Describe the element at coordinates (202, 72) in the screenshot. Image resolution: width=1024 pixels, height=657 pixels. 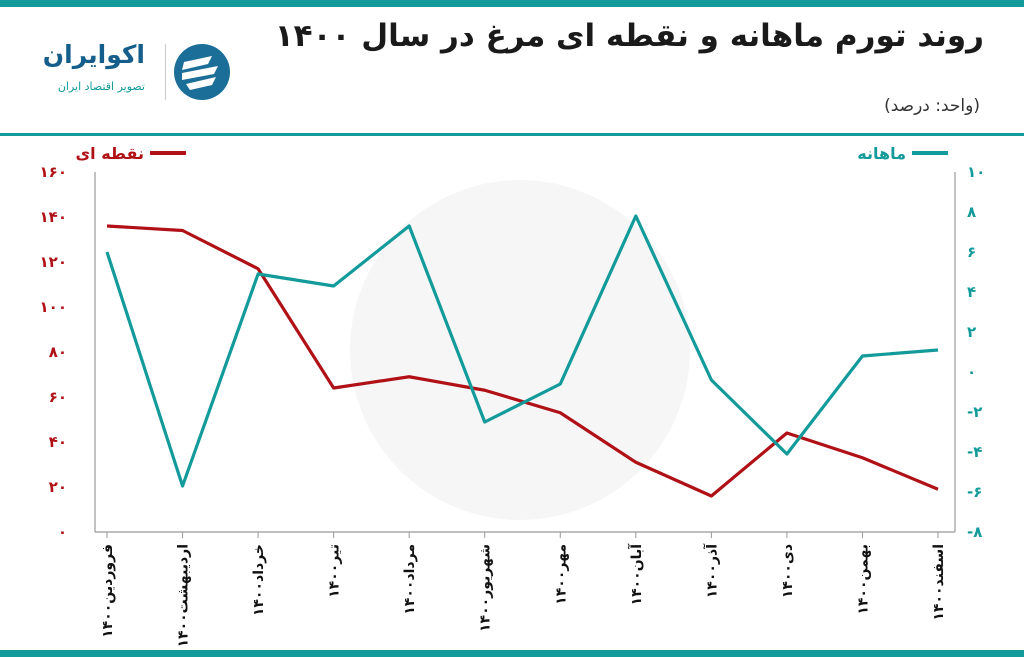
I see `brand-mark-icon` at that location.